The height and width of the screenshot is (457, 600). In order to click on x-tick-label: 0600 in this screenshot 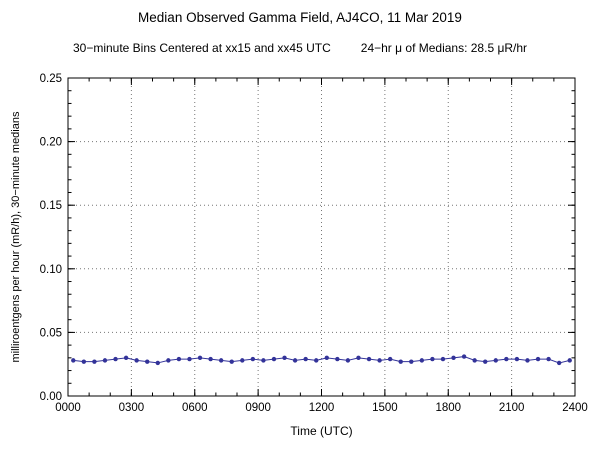, I will do `click(195, 408)`.